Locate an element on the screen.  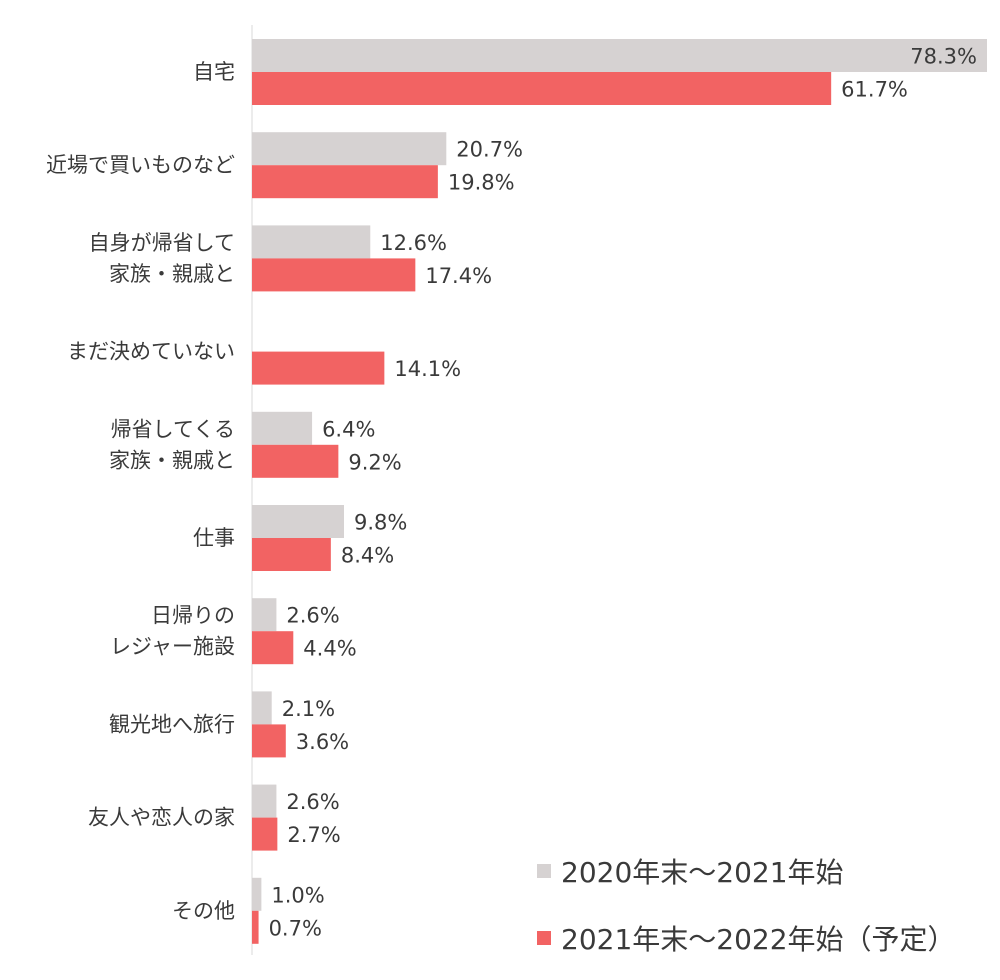
legend-item-2021: 2021年末～2022年始（予定） is located at coordinates (746, 938).